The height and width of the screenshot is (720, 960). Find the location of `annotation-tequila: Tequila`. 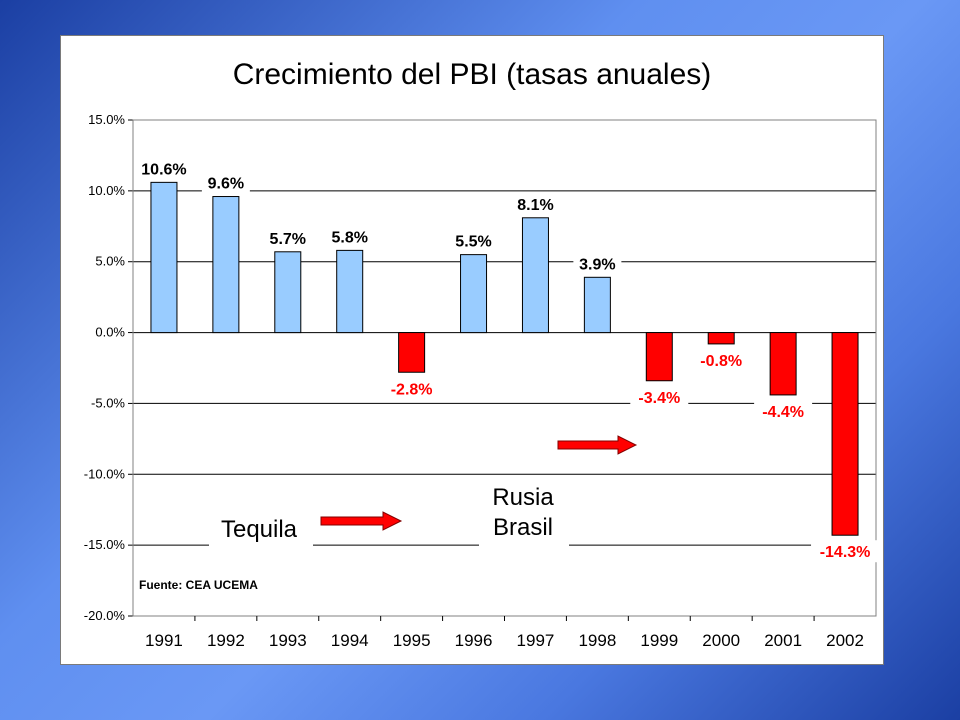

annotation-tequila: Tequila is located at coordinates (259, 529).